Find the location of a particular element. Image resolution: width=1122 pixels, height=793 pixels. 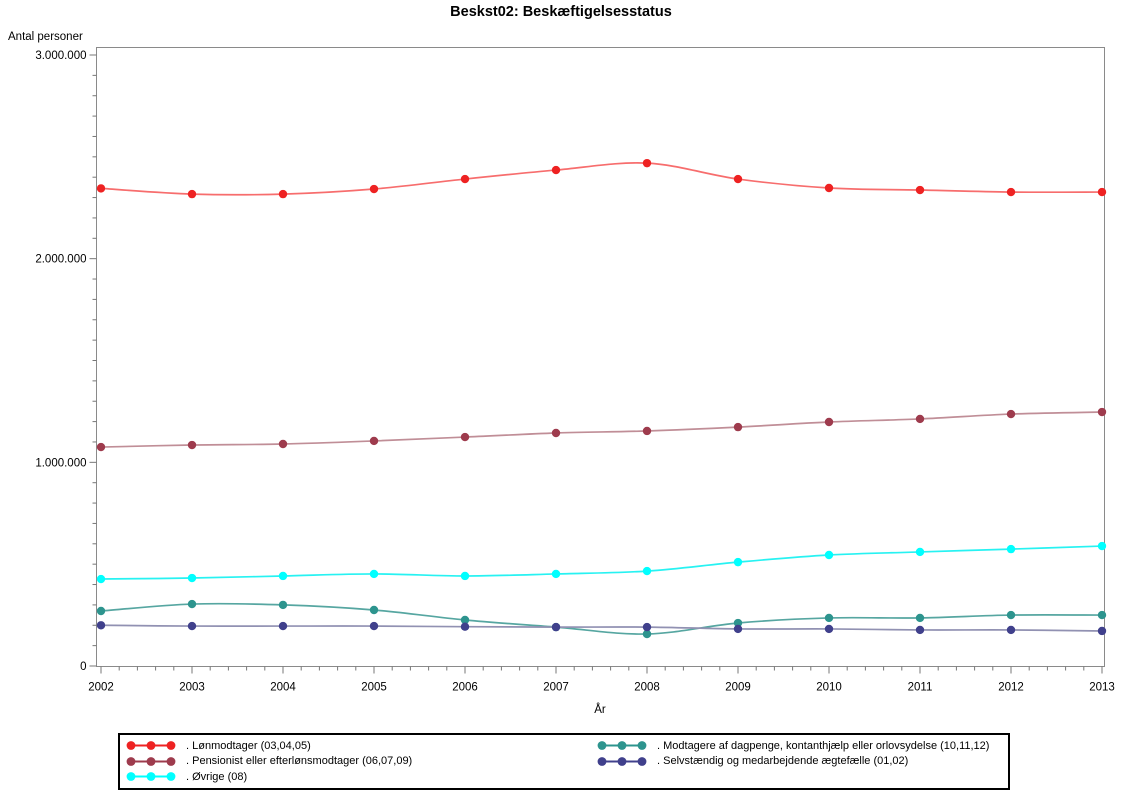

x-tick-label: 2003 is located at coordinates (192, 688).